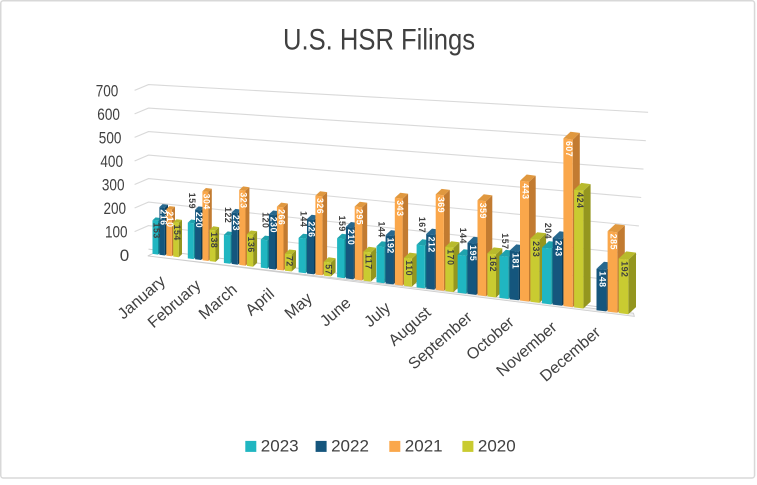  What do you see at coordinates (329, 269) in the screenshot?
I see `svg-text: 57` at bounding box center [329, 269].